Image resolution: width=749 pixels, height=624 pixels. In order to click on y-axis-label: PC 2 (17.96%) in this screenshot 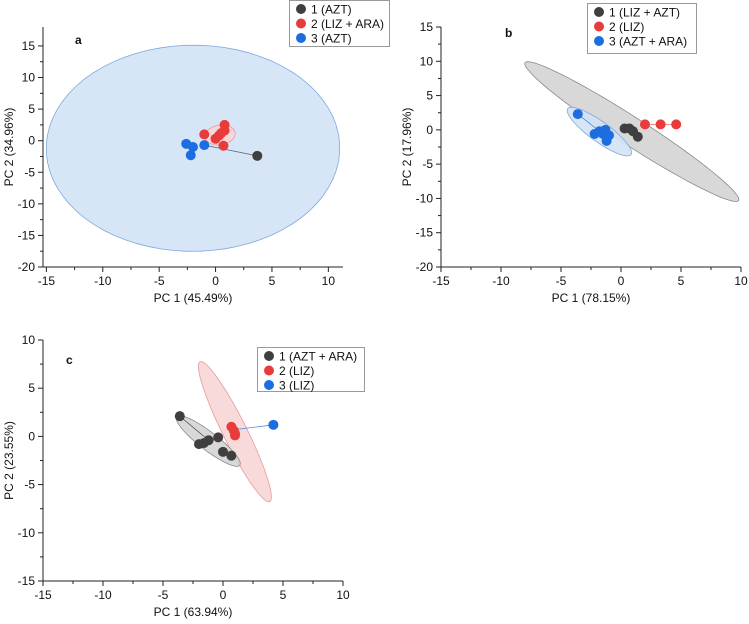, I will do `click(407, 147)`.